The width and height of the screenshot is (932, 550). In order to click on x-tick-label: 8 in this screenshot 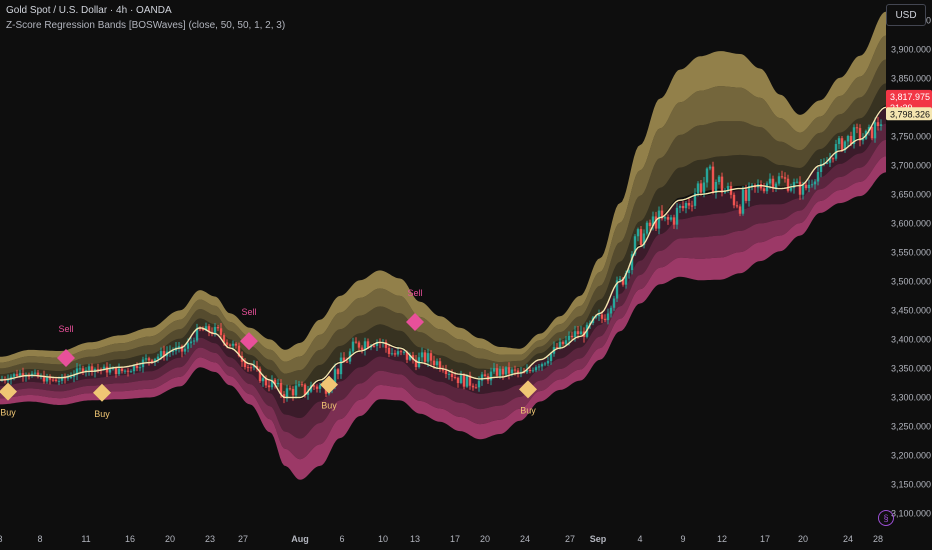, I will do `click(39, 539)`.